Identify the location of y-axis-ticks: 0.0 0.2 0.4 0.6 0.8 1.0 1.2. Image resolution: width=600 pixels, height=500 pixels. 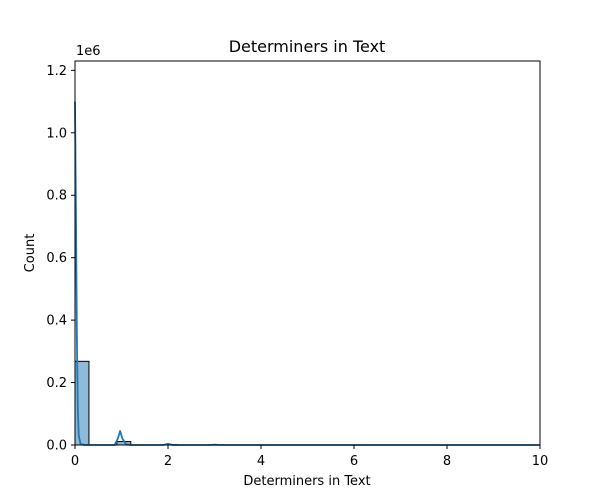
(60, 259).